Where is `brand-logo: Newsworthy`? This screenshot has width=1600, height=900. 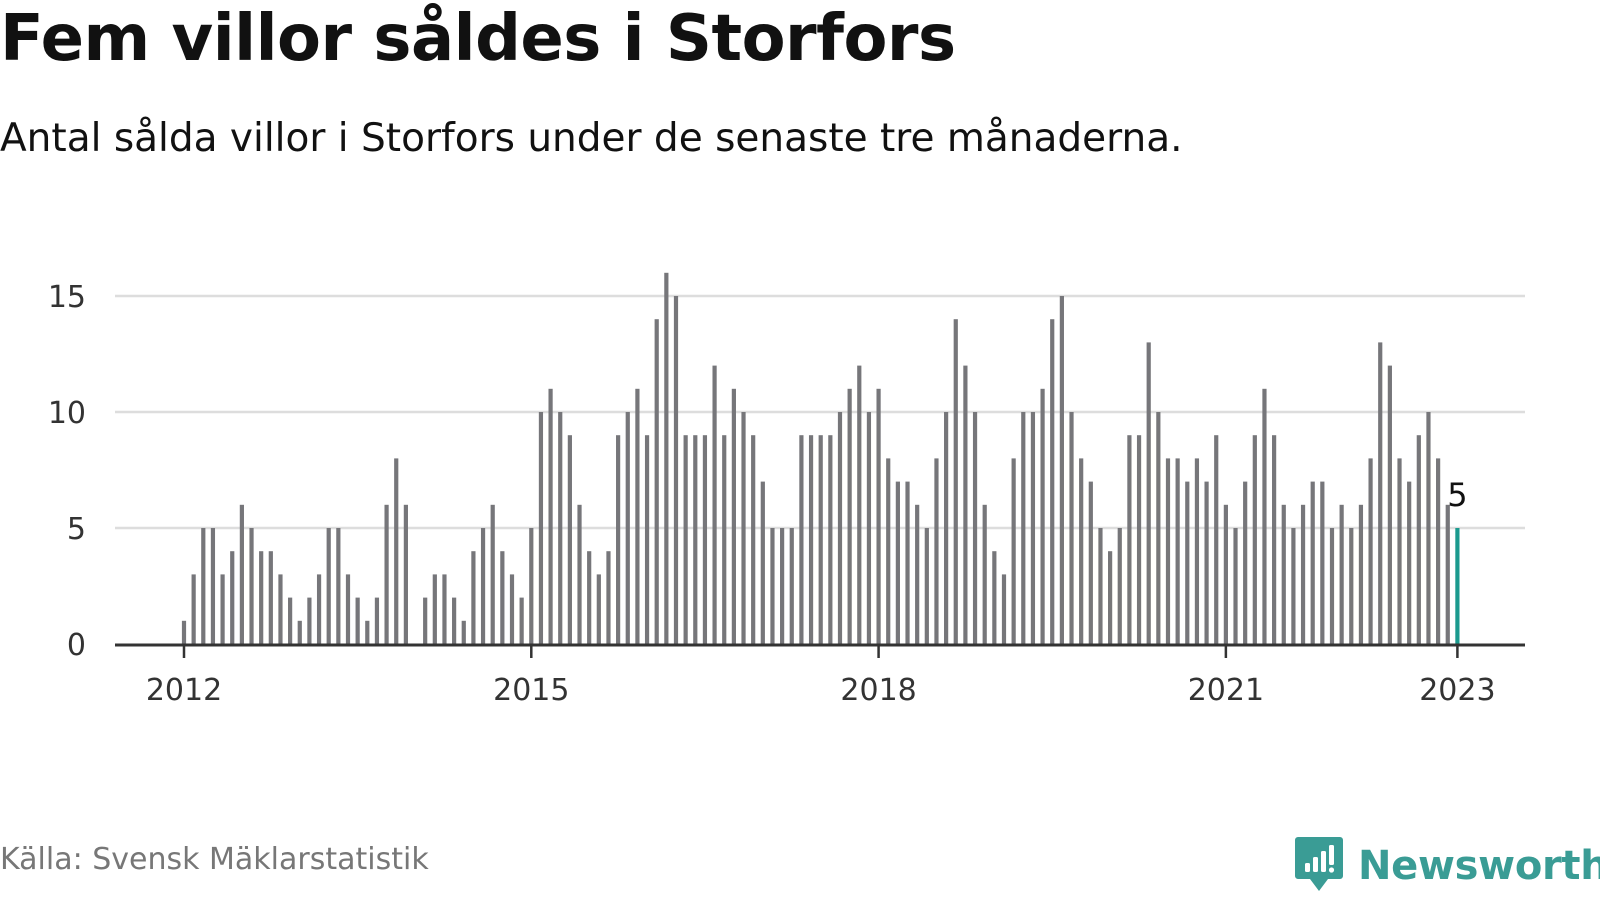
brand-logo: Newsworthy is located at coordinates (1447, 866).